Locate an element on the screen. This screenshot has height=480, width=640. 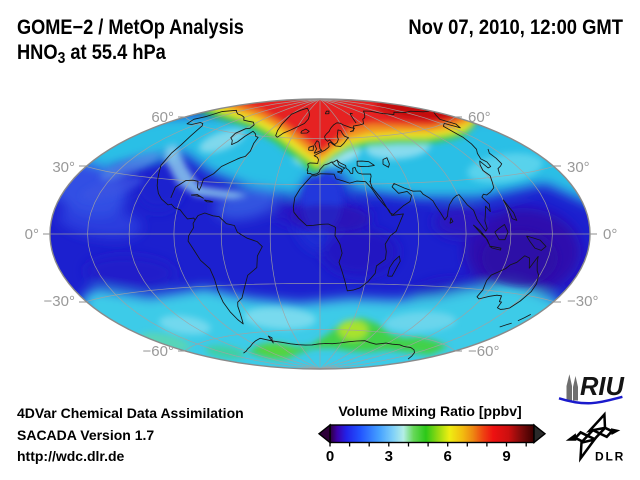
svg-text: GOME−2 / MetOp Analysis is located at coordinates (130, 28).